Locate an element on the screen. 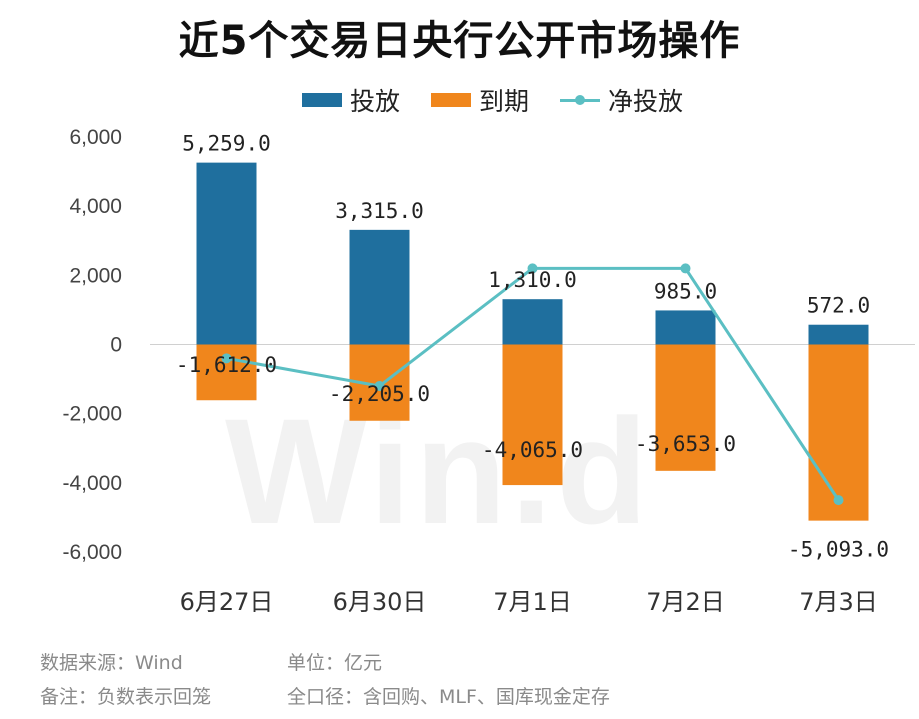 The width and height of the screenshot is (919, 719). legend-item-expire: 到期 is located at coordinates (480, 100).